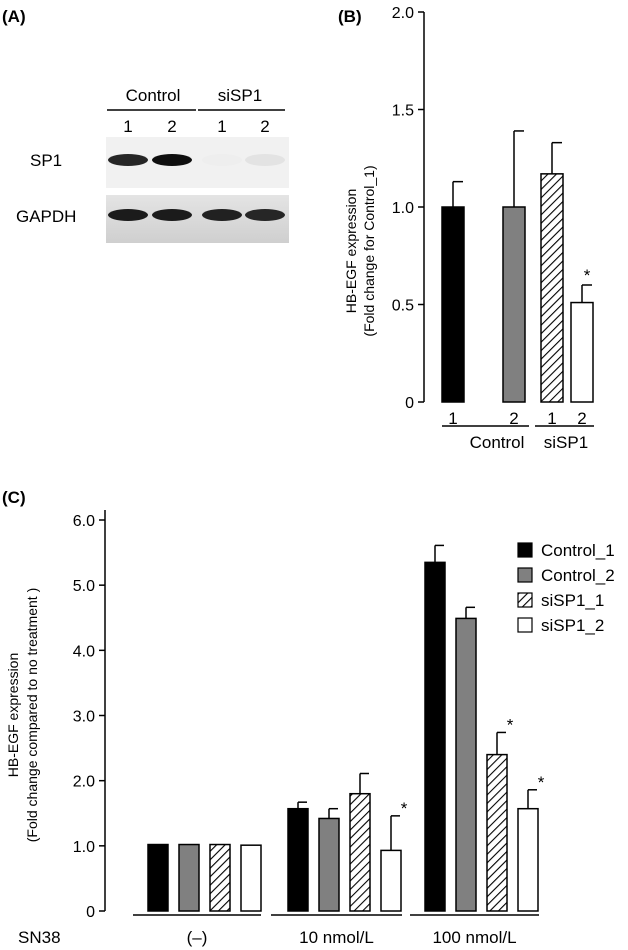  I want to click on panel-label-a: (A), so click(14, 16).